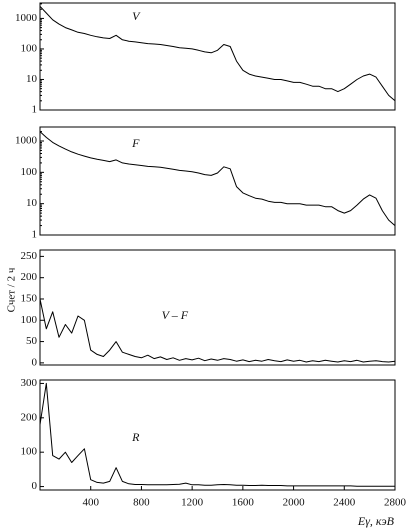  I want to click on x-tick-label: 2400, so click(344, 503).